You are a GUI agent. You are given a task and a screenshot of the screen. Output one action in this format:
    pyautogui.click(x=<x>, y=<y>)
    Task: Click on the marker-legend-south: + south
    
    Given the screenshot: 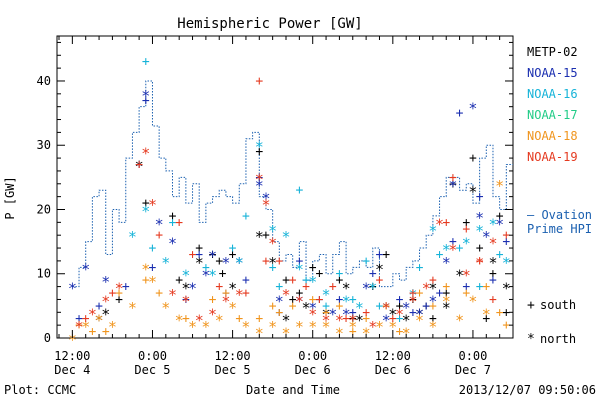 What is the action you would take?
    pyautogui.click(x=551, y=305)
    